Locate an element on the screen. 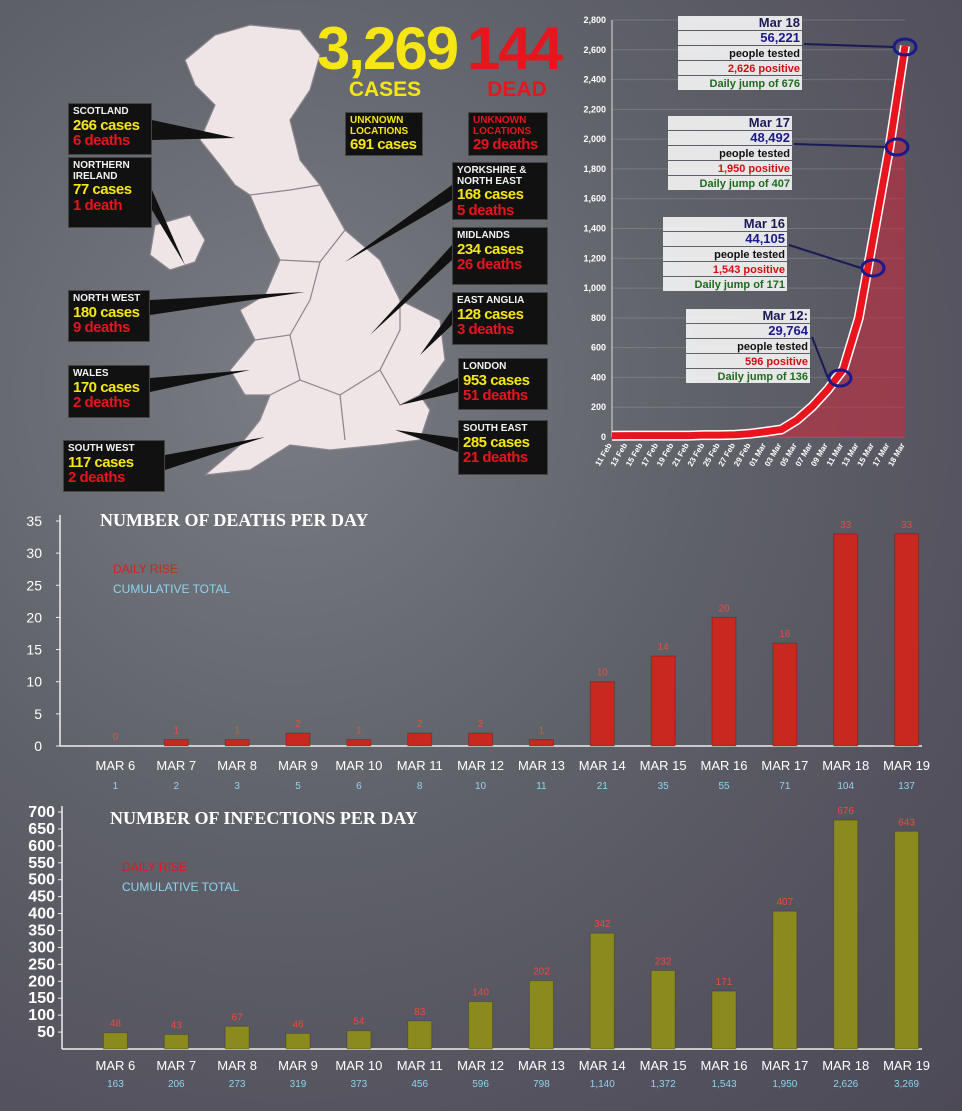 The height and width of the screenshot is (1111, 962). x-tick-label: MAR 12 is located at coordinates (480, 765).